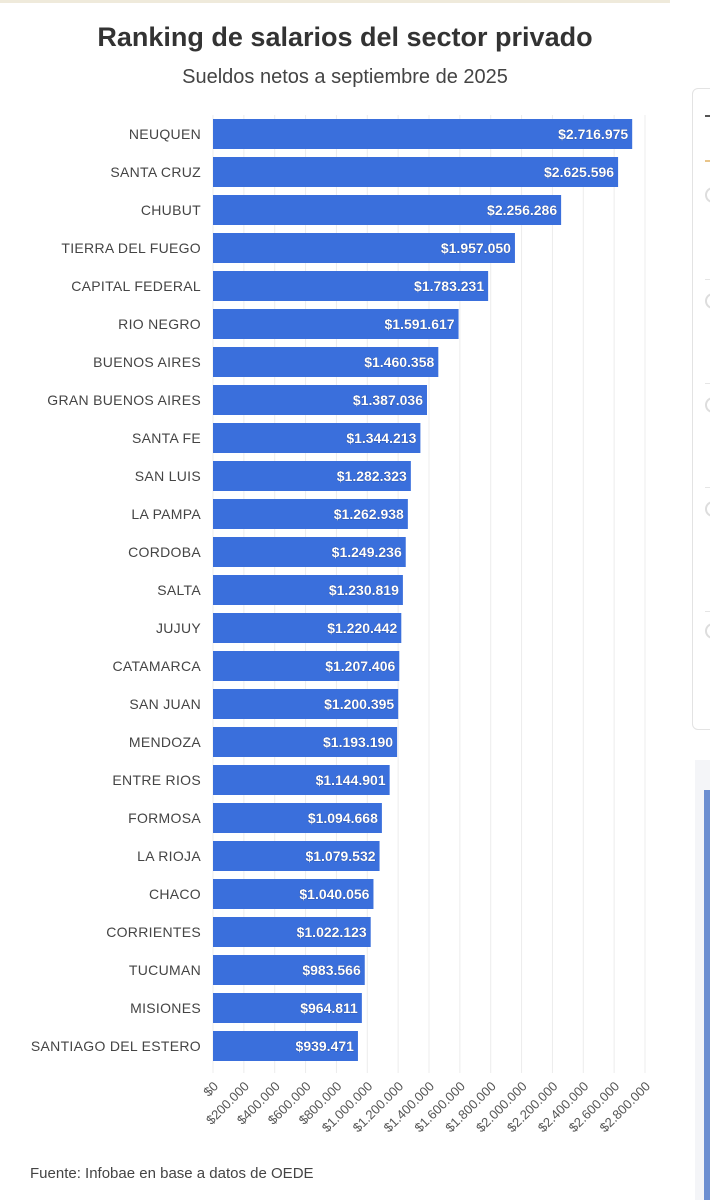 The image size is (710, 1200). What do you see at coordinates (166, 514) in the screenshot?
I see `category-label: LA PAMPA` at bounding box center [166, 514].